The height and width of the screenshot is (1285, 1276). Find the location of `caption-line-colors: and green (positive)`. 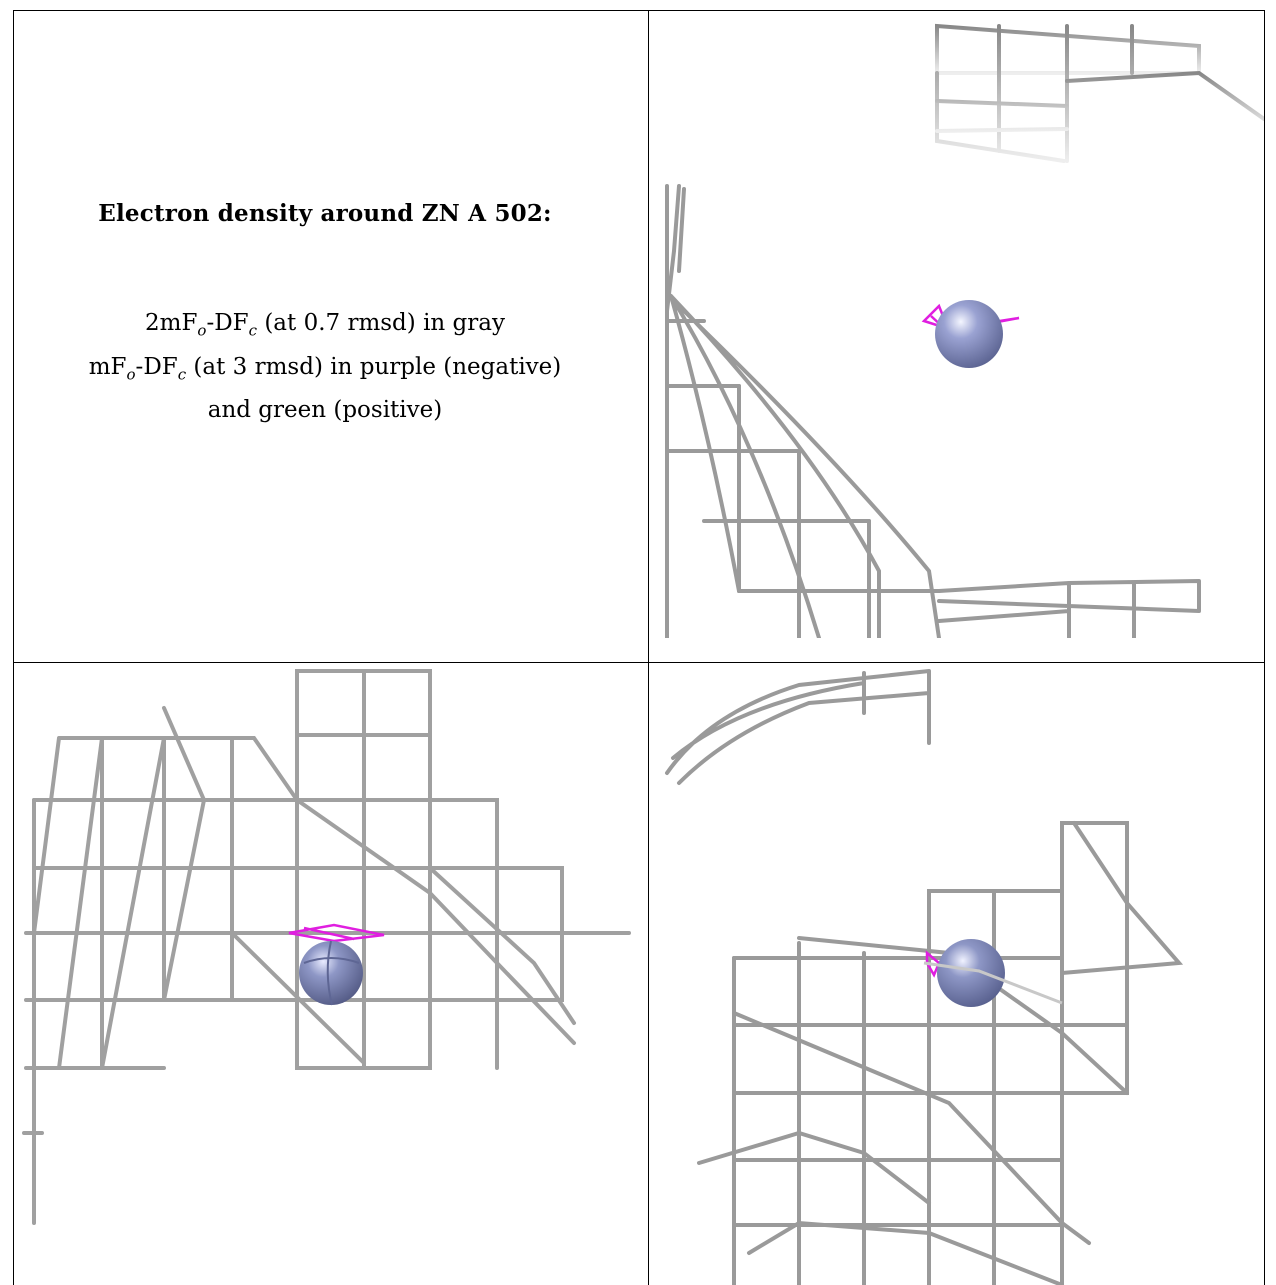

caption-line-colors: and green (positive) is located at coordinates (325, 410).